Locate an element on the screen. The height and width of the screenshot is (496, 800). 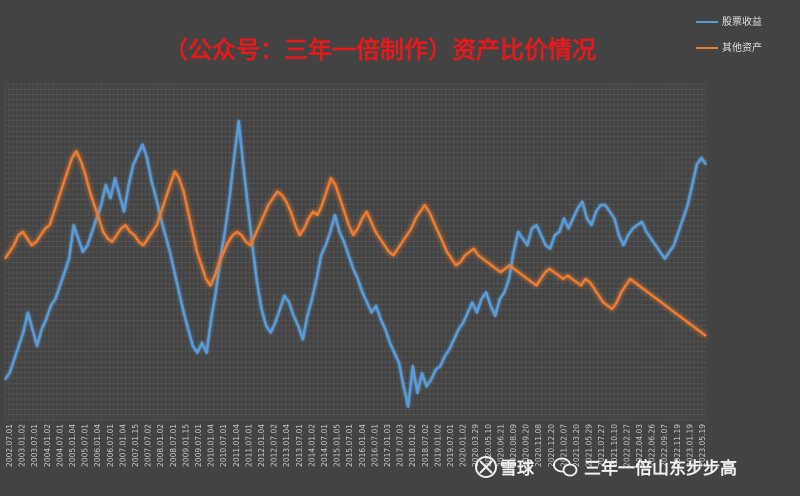
x-tick-label: 2012.07.02 is located at coordinates (274, 445).